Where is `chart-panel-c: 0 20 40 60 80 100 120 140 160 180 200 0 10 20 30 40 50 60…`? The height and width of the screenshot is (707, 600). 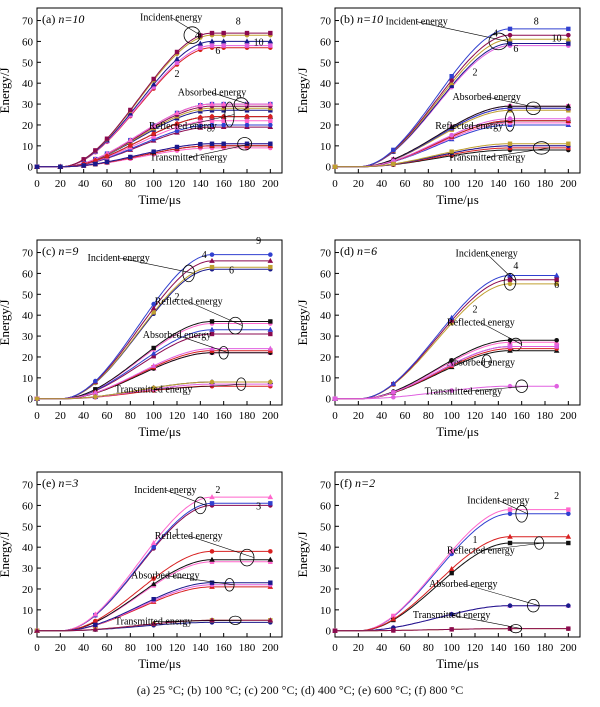
chart-panel-c: 0 20 40 60 80 100 120 140 160 180 200 0 10 20 30 40 50 60… is located at coordinates (141, 337).